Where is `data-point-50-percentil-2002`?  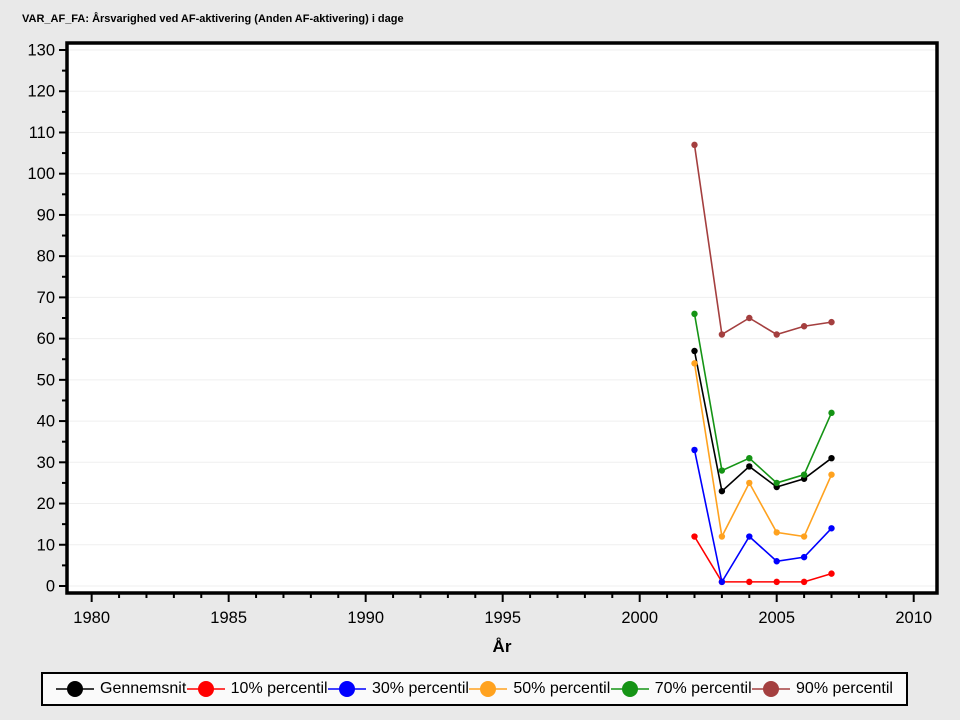
data-point-50-percentil-2002 is located at coordinates (694, 363).